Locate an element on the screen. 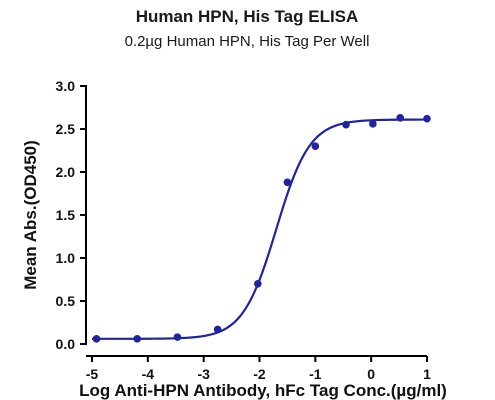 The width and height of the screenshot is (495, 400). y-tick-label: 1.5 is located at coordinates (66, 215).